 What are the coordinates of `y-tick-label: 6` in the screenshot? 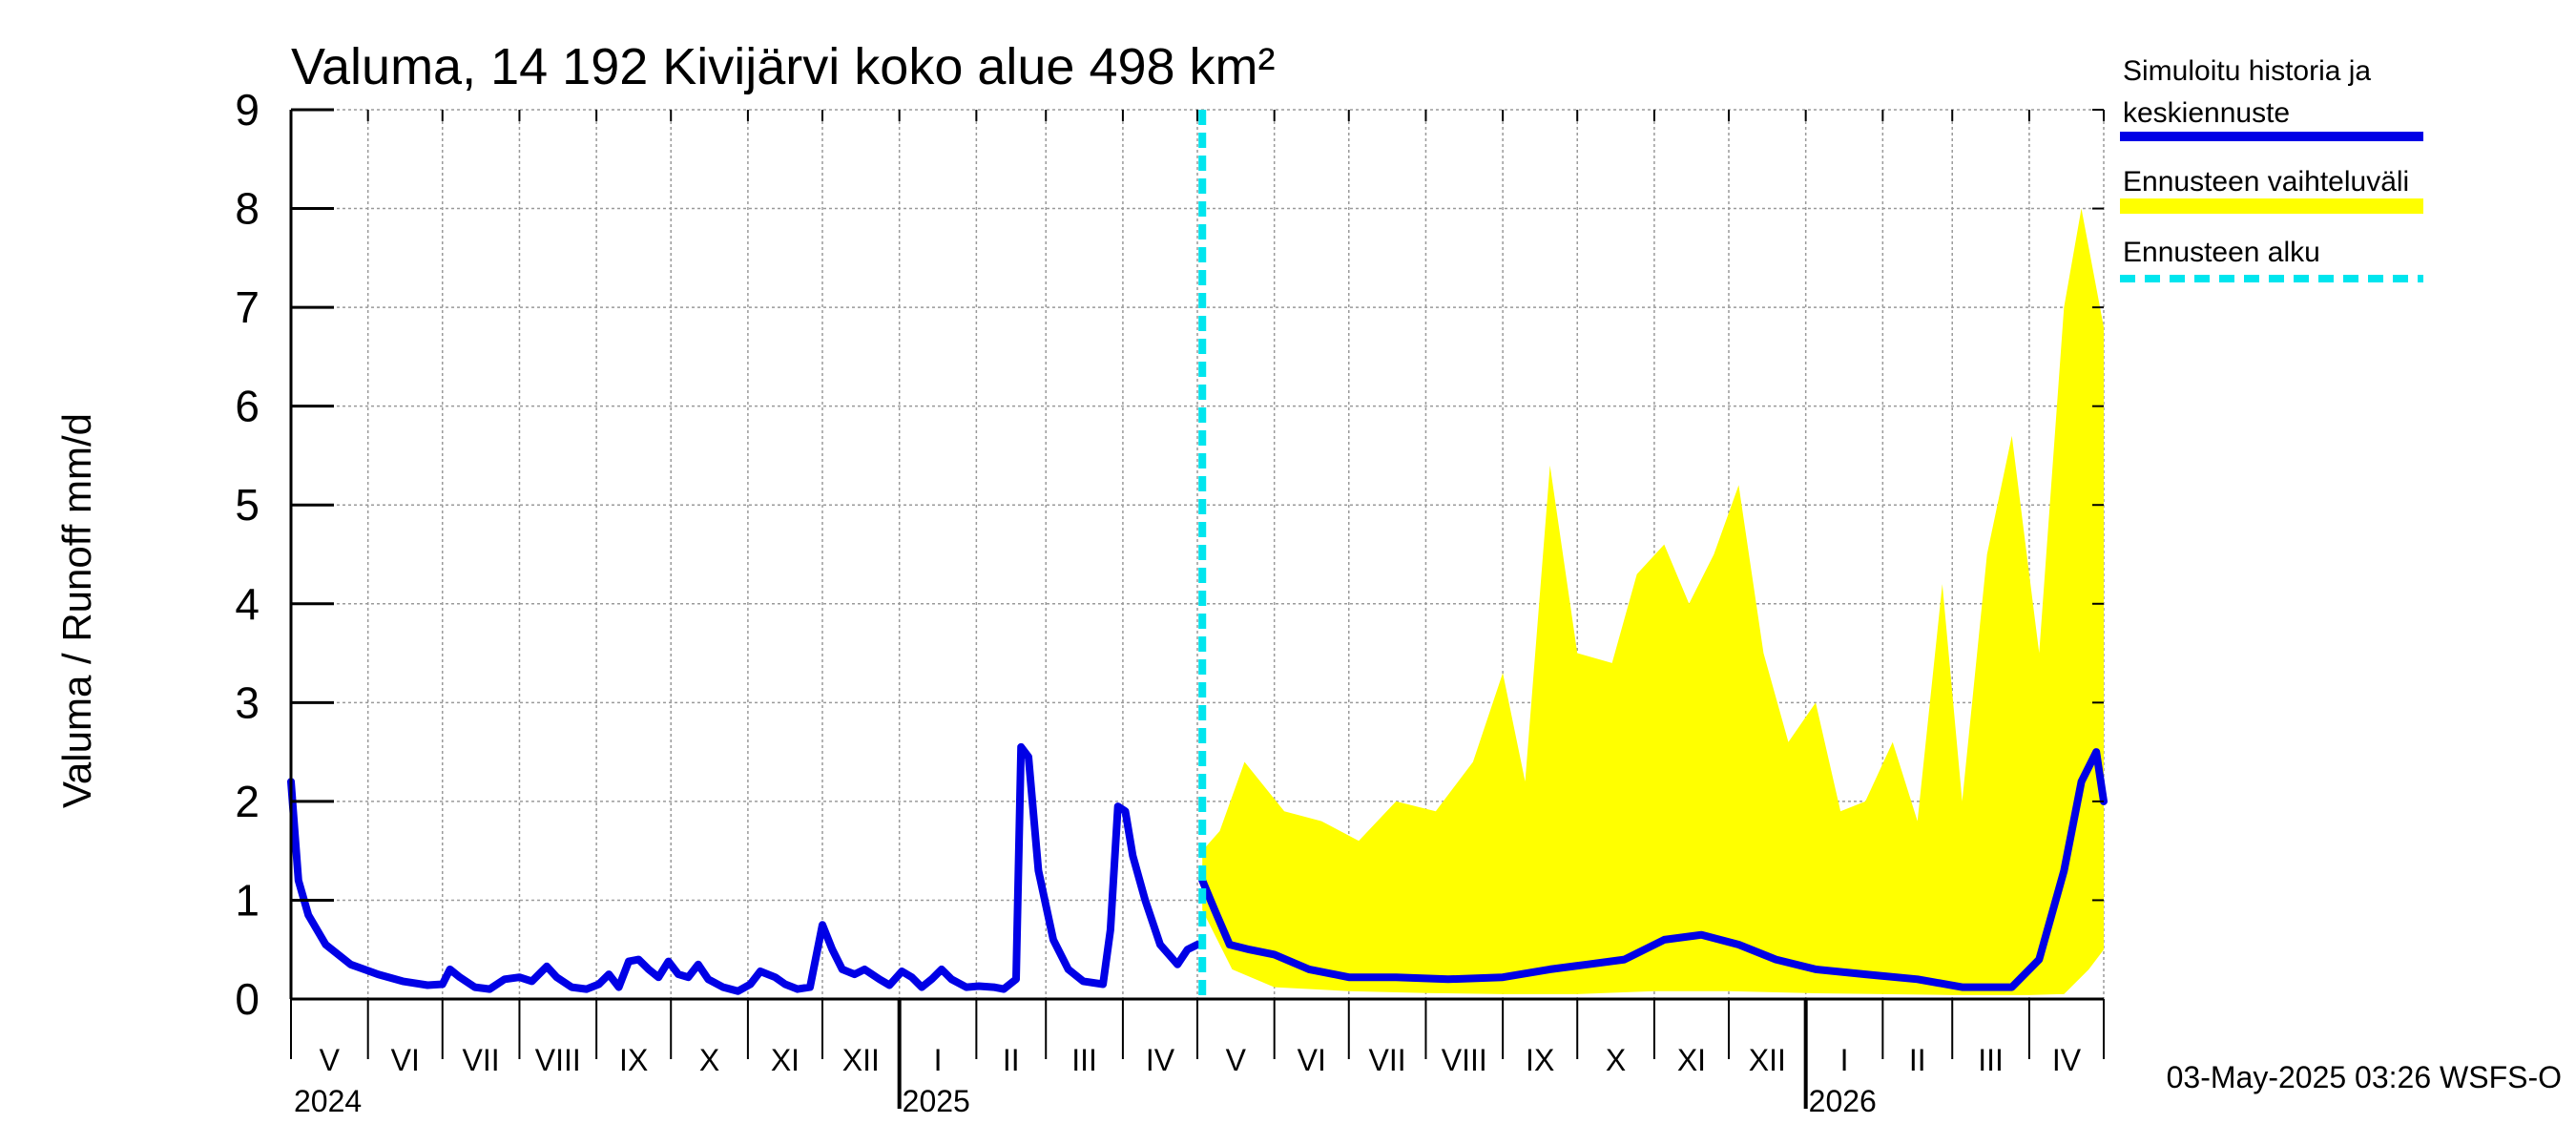 It's located at (247, 406).